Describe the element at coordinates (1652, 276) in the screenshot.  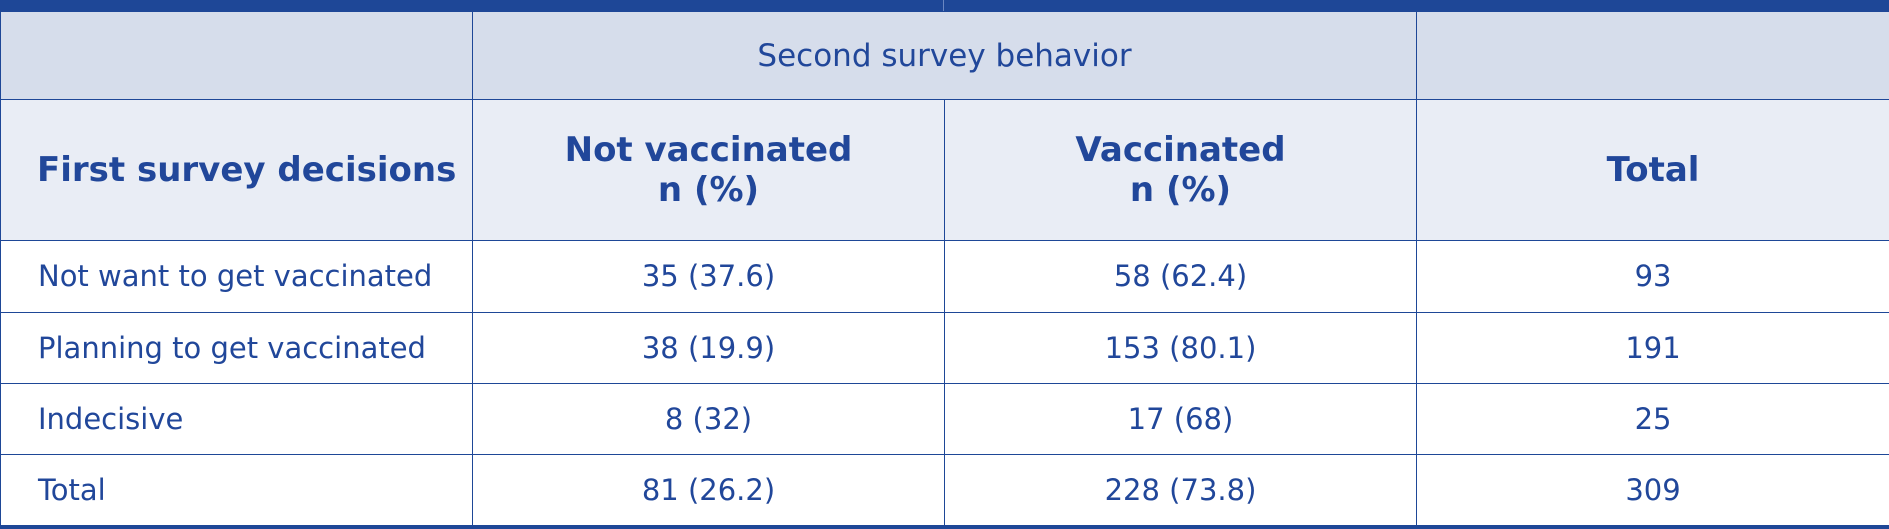
I see `cell-total: 93` at that location.